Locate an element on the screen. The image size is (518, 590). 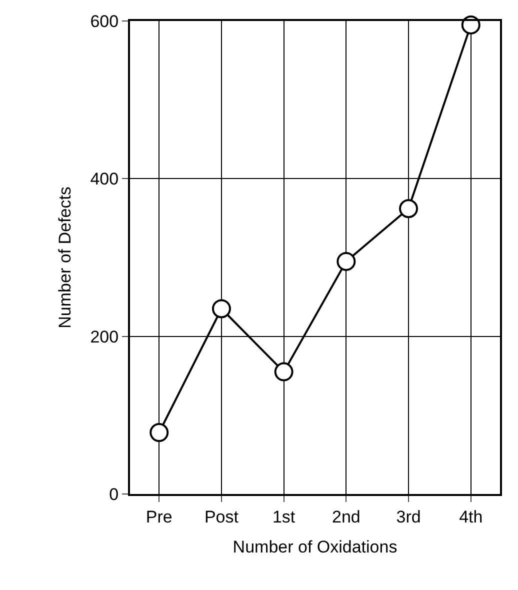
x-tick-label: 3rd is located at coordinates (408, 516).